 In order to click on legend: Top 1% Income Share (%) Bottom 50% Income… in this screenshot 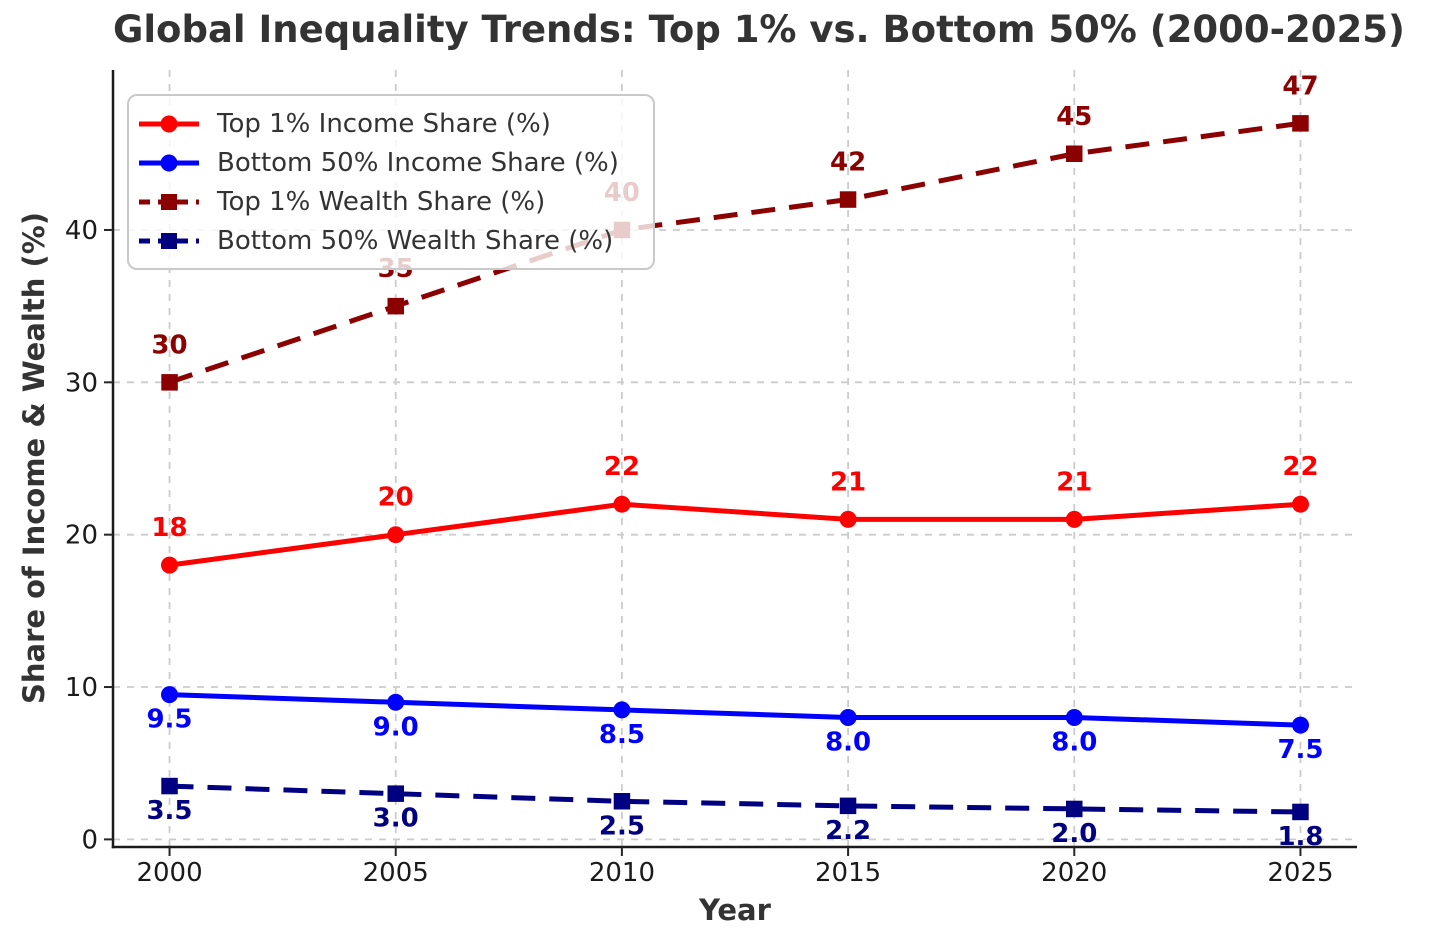, I will do `click(391, 182)`.